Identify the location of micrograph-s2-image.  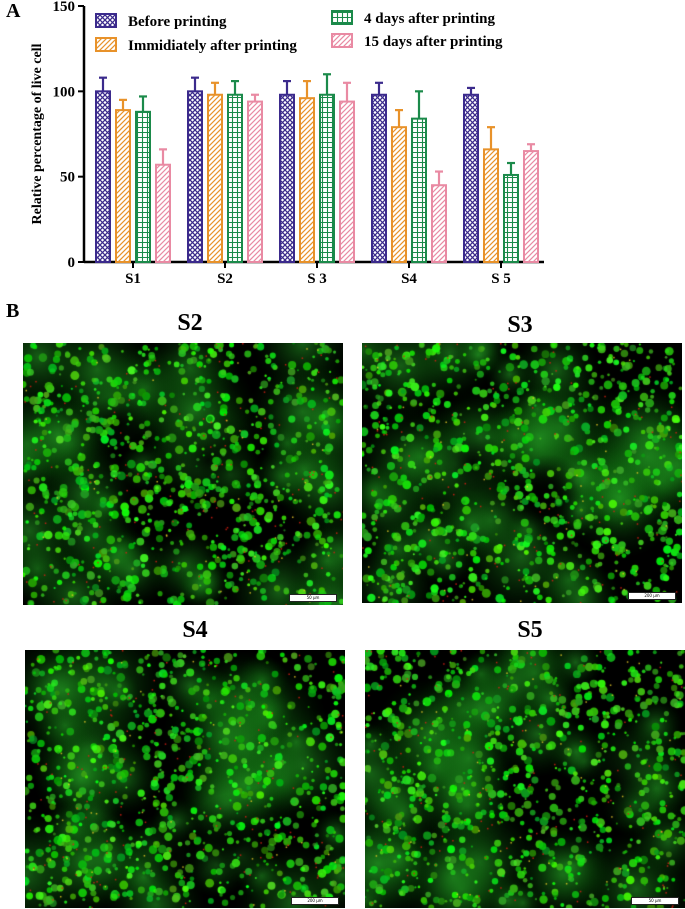
(183, 474).